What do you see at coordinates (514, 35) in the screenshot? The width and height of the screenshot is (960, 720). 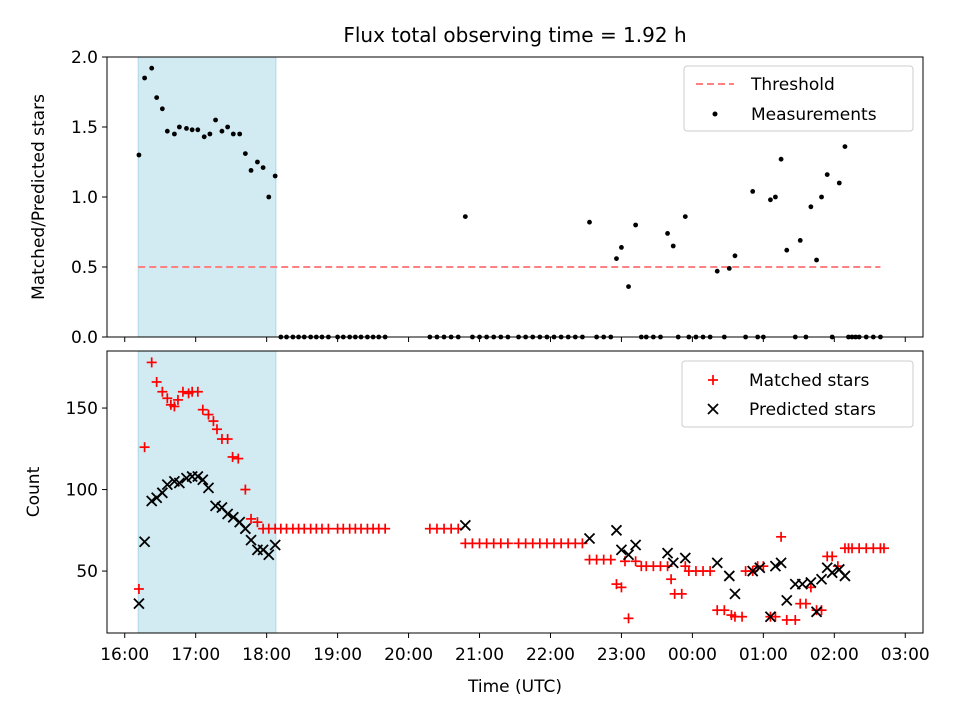 I see `chart-title: Flux total observing time = 1.92 h` at bounding box center [514, 35].